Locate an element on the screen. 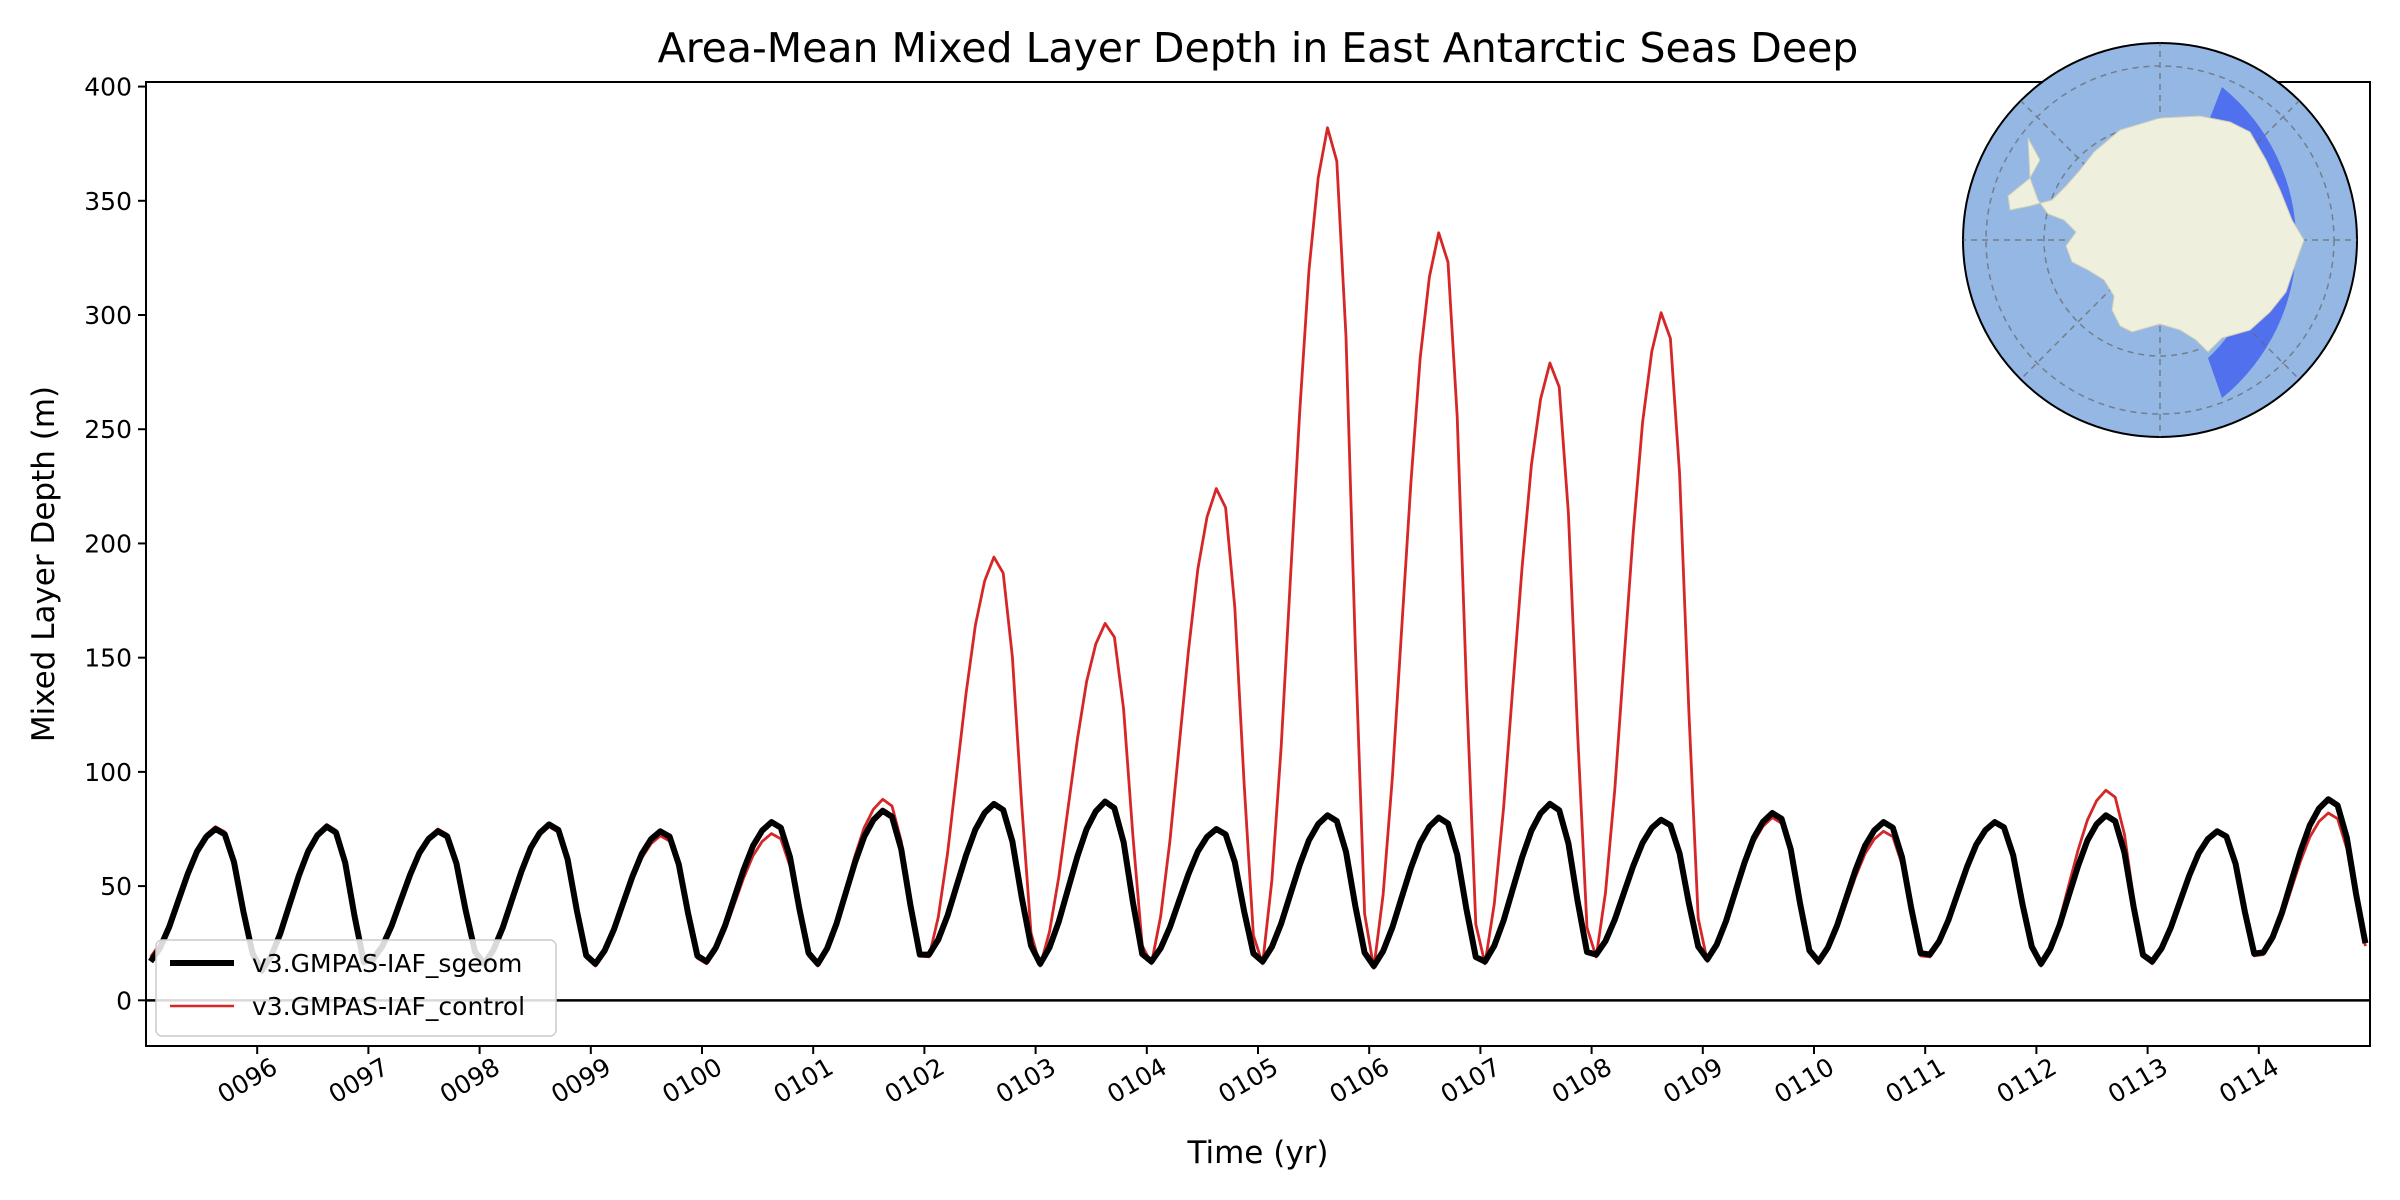 Image resolution: width=2400 pixels, height=1200 pixels. x-tick-label: 0108 is located at coordinates (1582, 1080).